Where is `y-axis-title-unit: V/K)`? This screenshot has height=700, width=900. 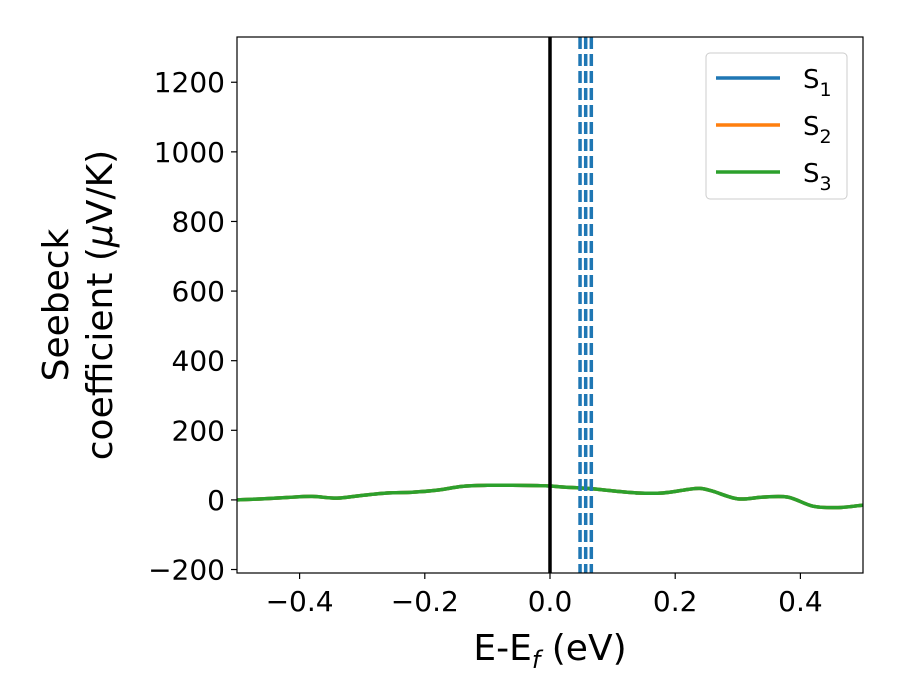
y-axis-title-unit: V/K) is located at coordinates (100, 187).